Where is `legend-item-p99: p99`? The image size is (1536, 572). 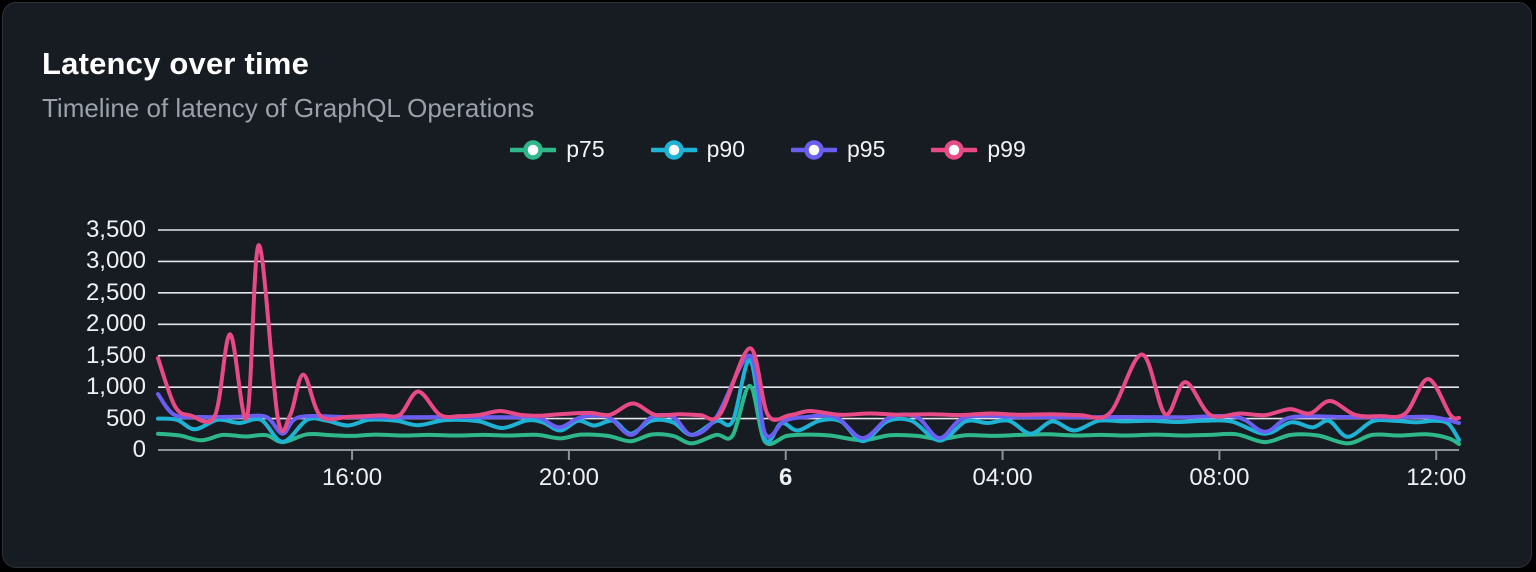 legend-item-p99: p99 is located at coordinates (978, 149).